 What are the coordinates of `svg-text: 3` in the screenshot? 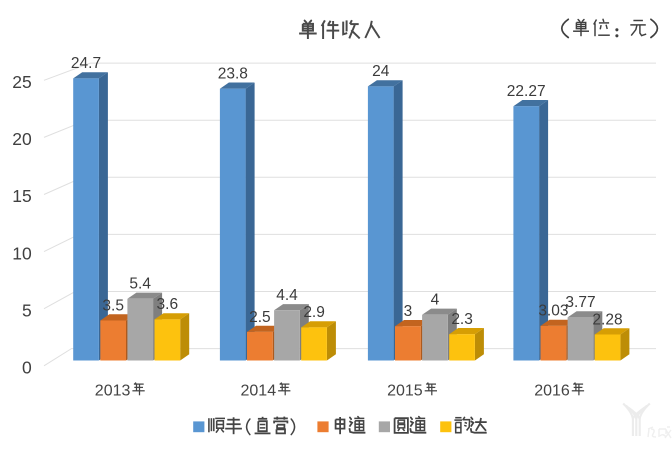 It's located at (408, 311).